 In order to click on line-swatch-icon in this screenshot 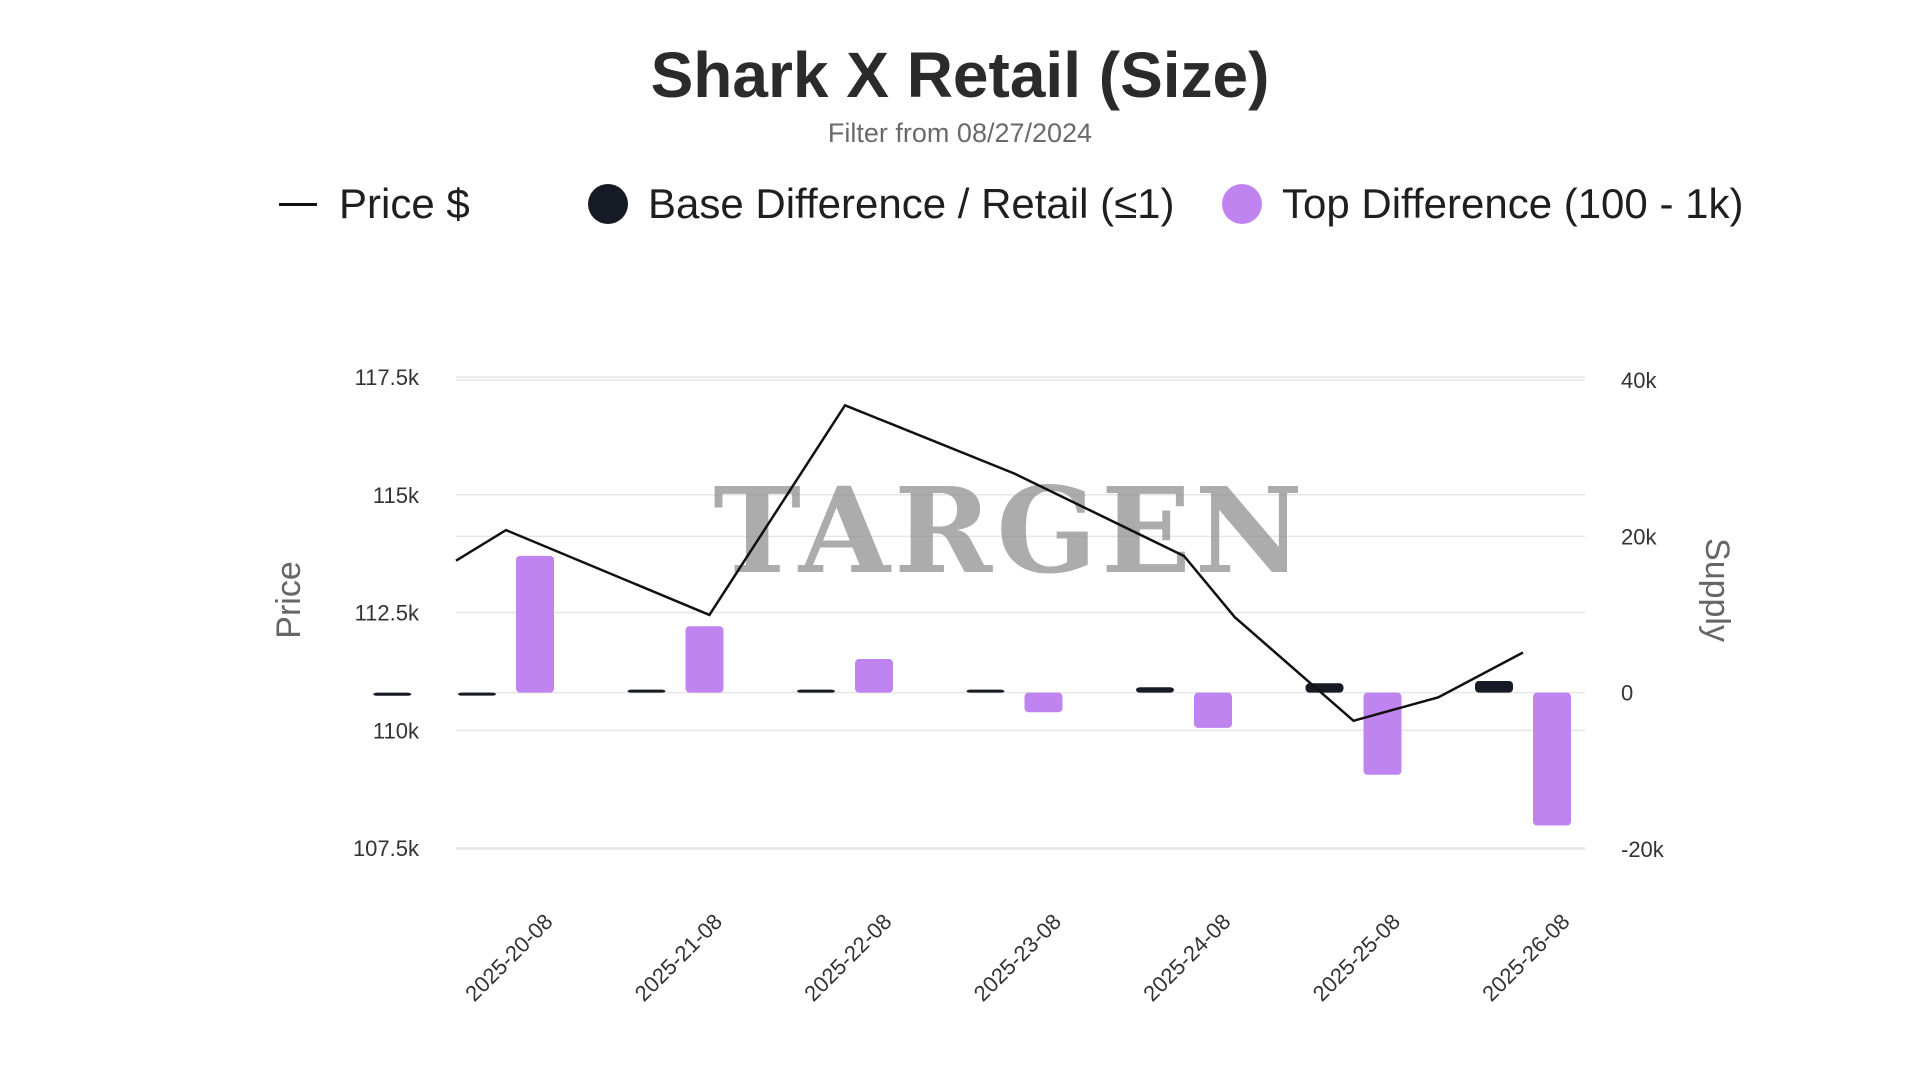, I will do `click(298, 204)`.